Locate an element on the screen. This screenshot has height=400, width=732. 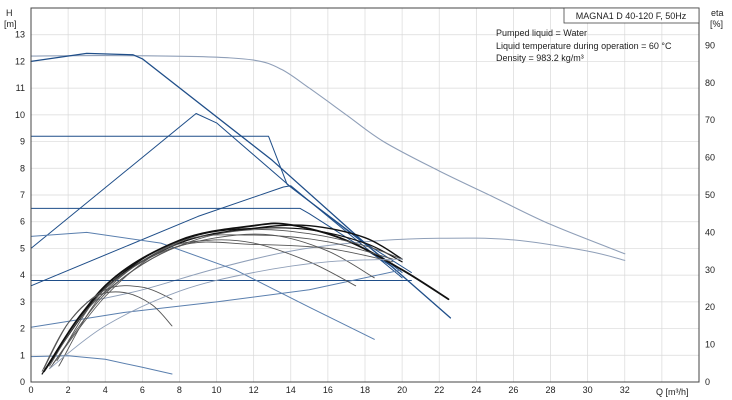
x-tick-label: 20 is located at coordinates (402, 390).